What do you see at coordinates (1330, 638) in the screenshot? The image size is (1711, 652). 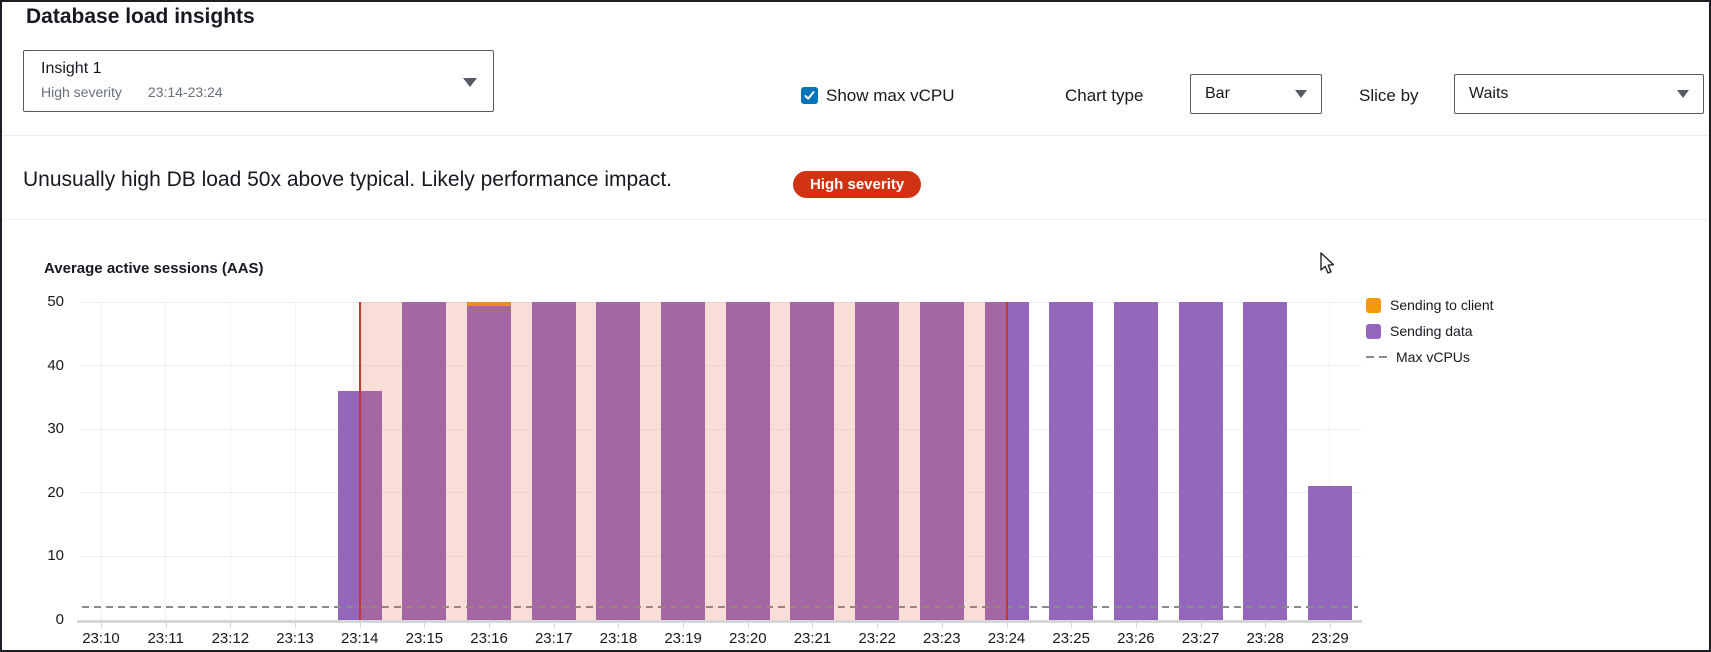 I see `x-axis-label: 23:29` at bounding box center [1330, 638].